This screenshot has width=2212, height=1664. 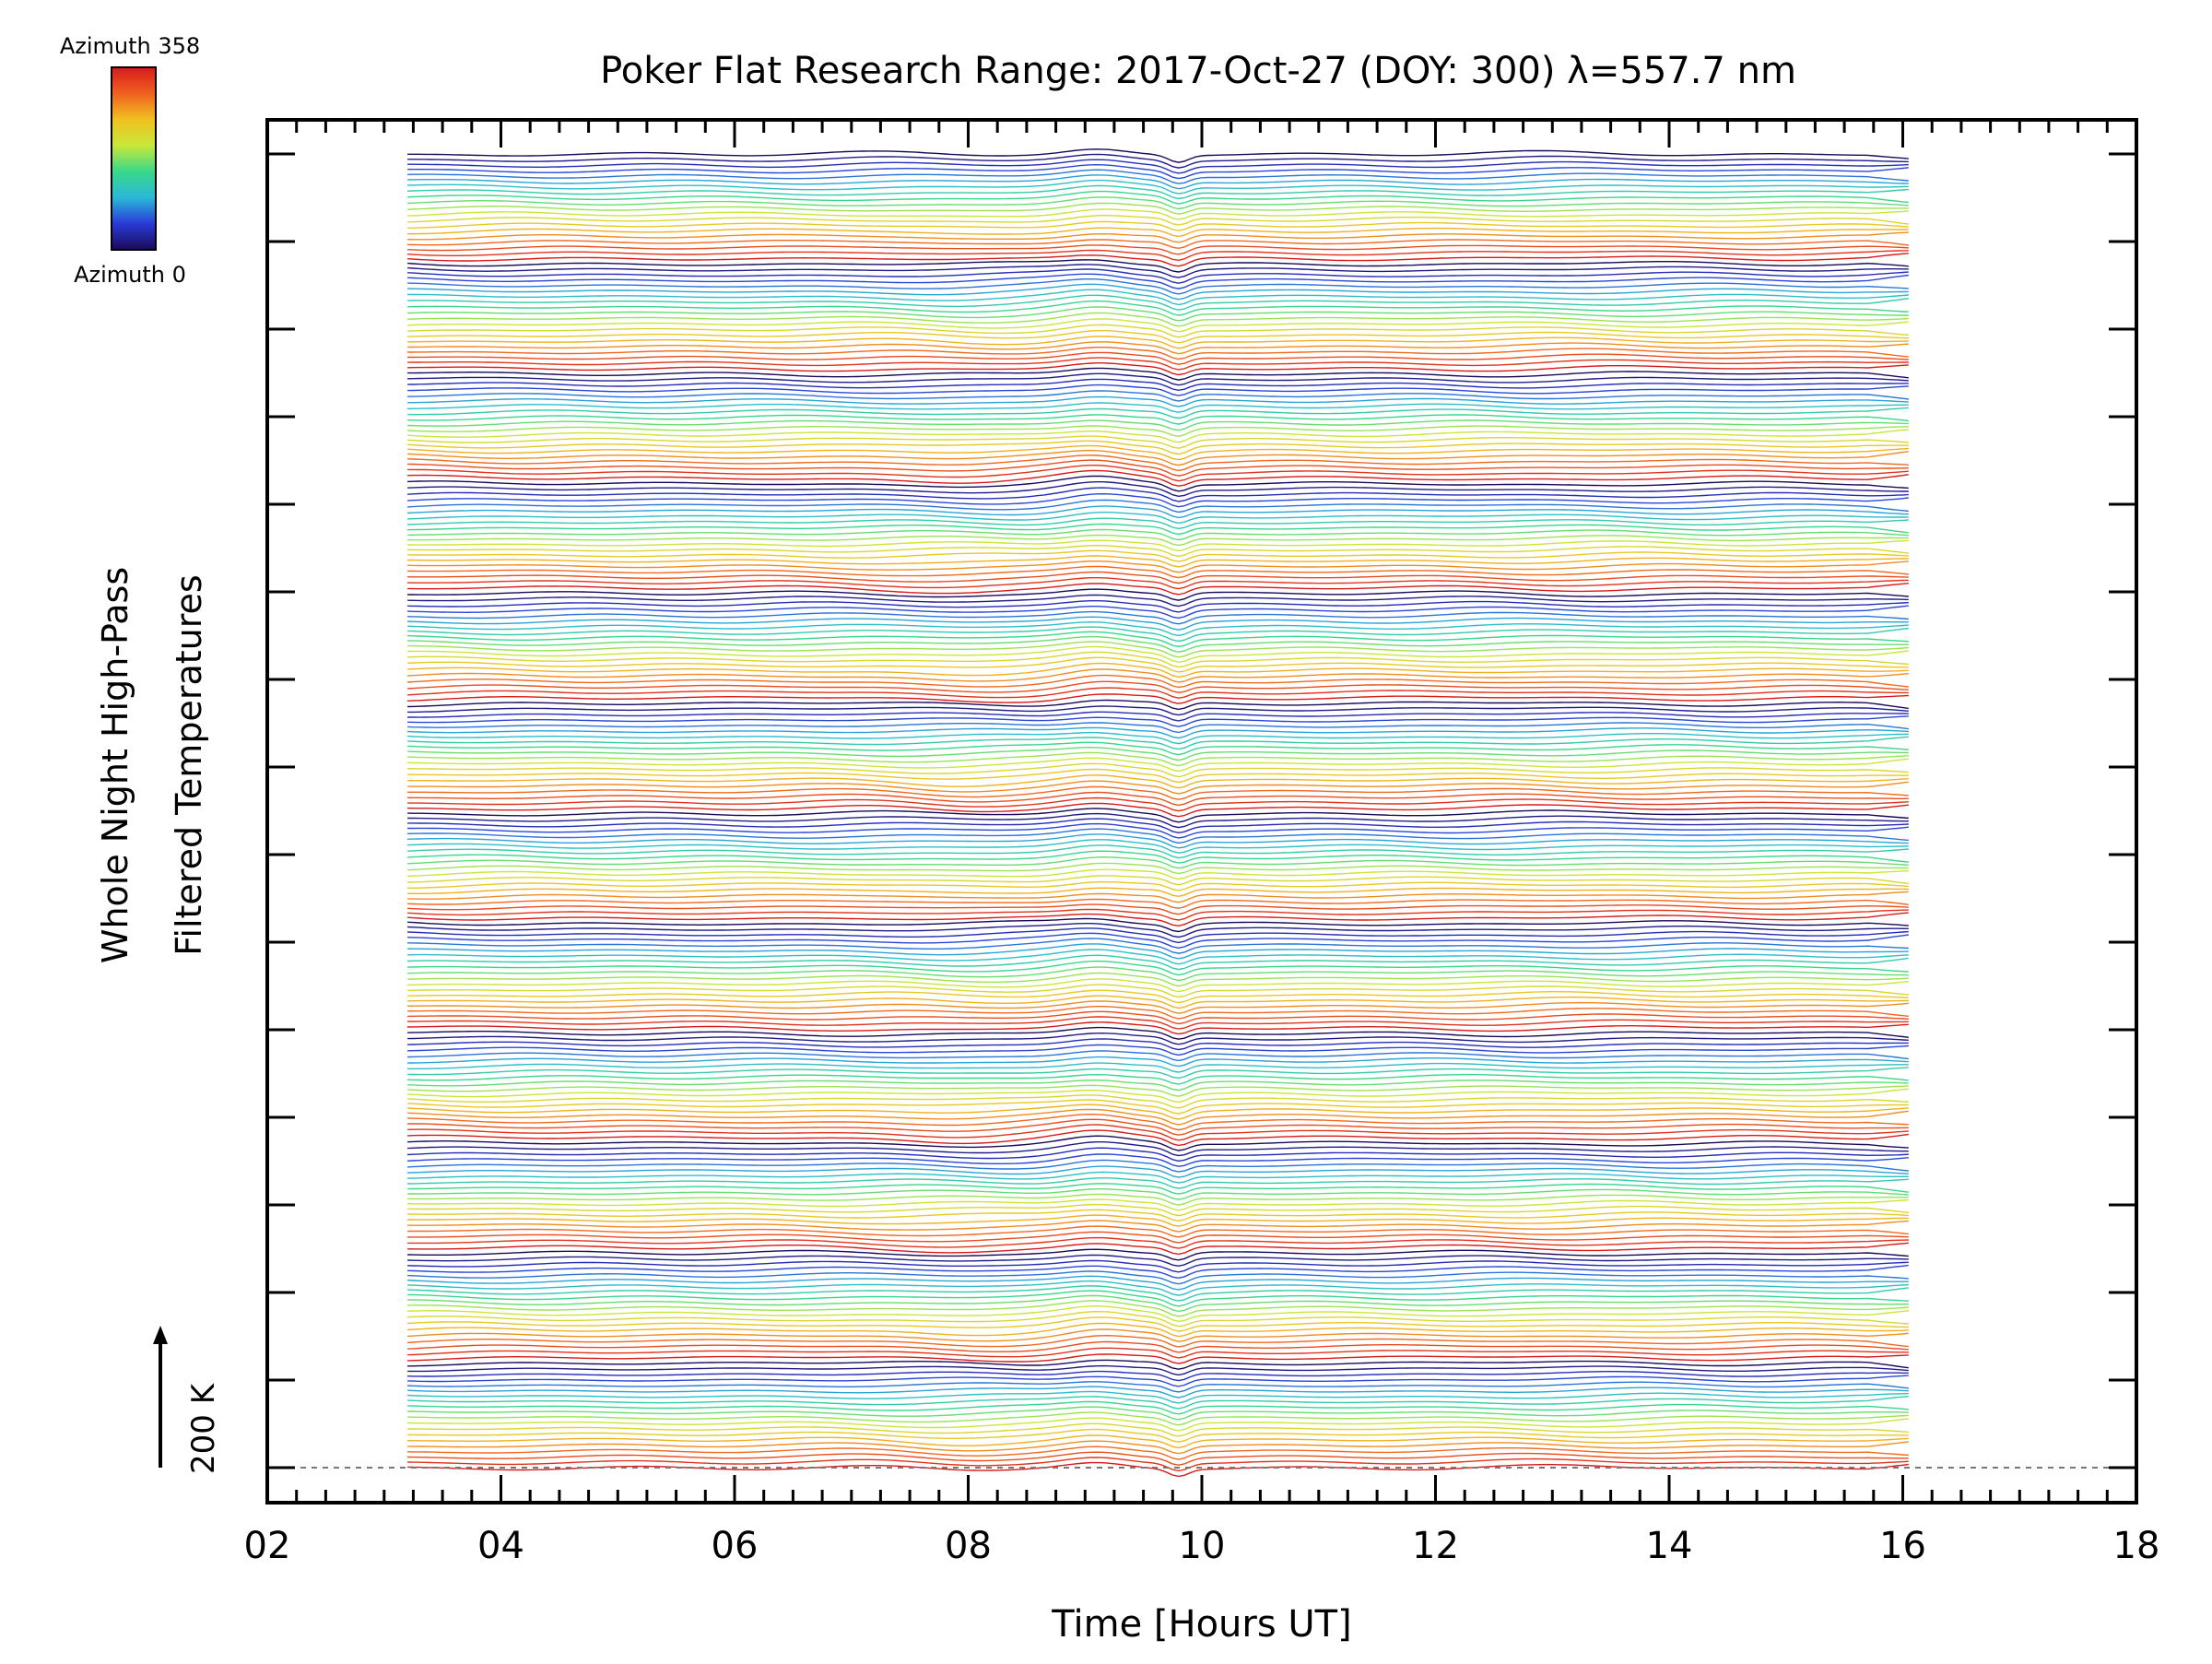 I want to click on x-tick-label: 12, so click(x=1435, y=1546).